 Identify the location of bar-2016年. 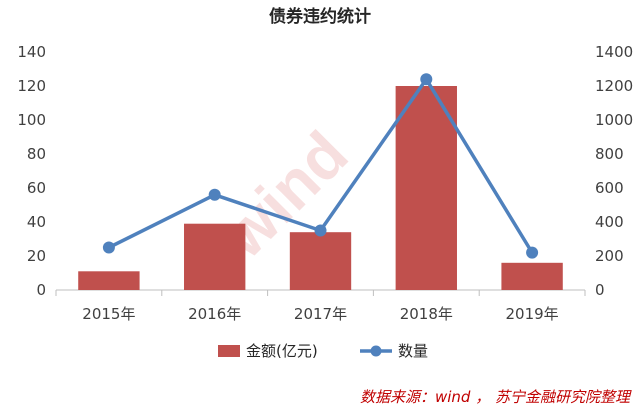
(215, 256).